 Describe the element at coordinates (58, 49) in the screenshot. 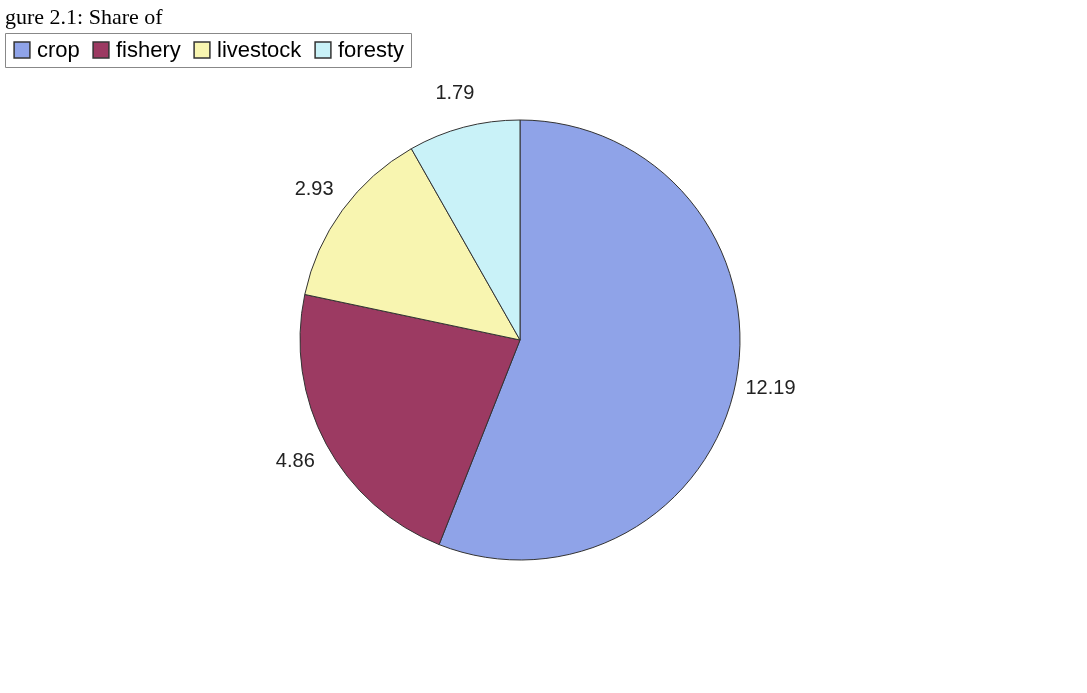

I see `legend-label: crop` at that location.